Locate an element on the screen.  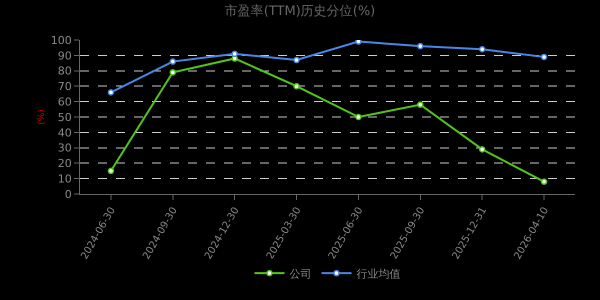
y-tick-label: 0 is located at coordinates (68, 194).